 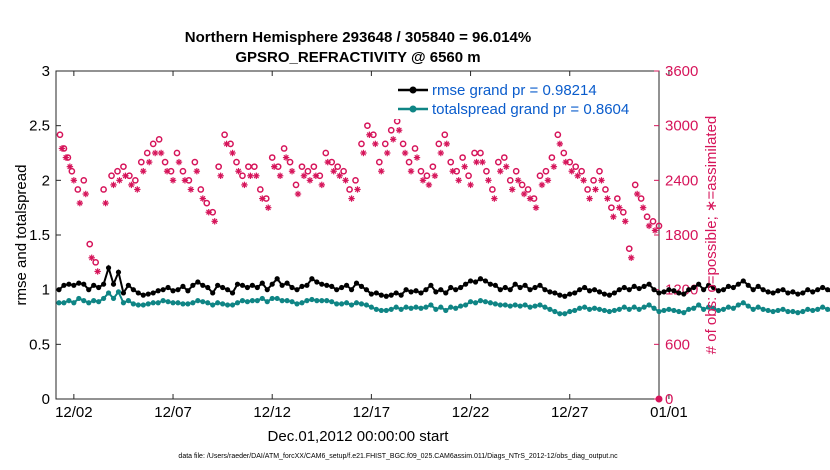 I want to click on obs-zero-marker, so click(x=659, y=399).